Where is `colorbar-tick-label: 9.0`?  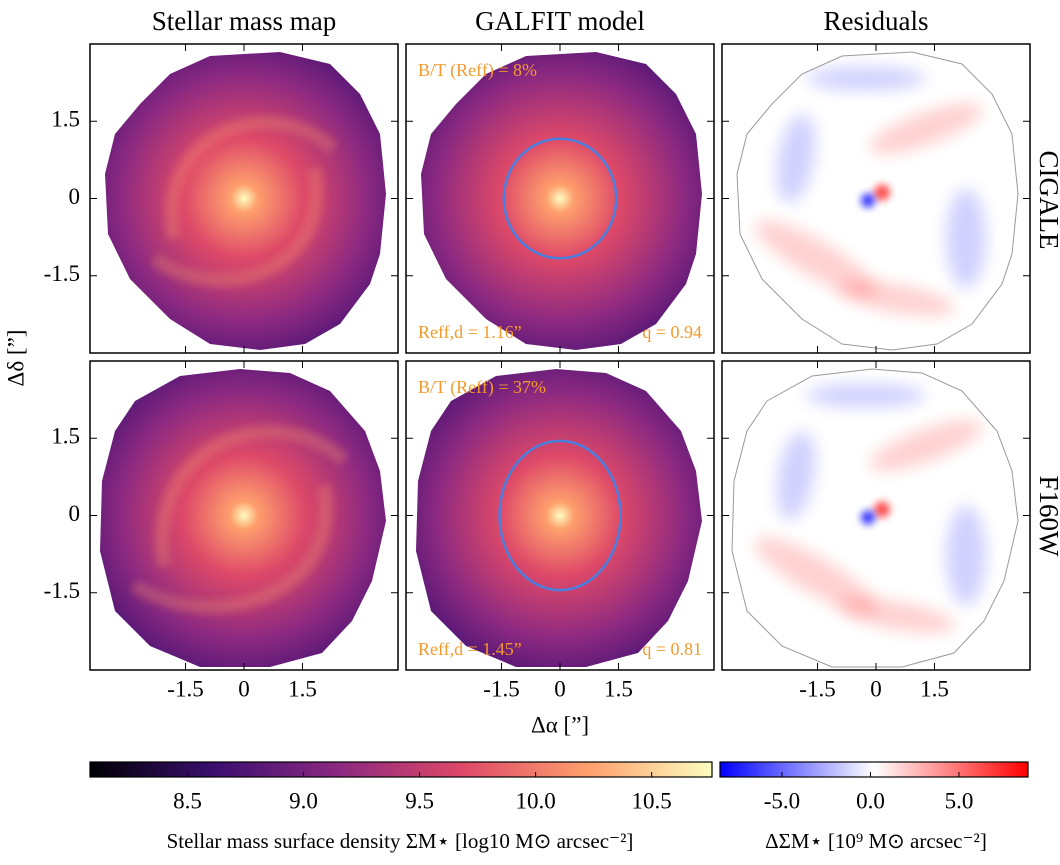 colorbar-tick-label: 9.0 is located at coordinates (303, 800).